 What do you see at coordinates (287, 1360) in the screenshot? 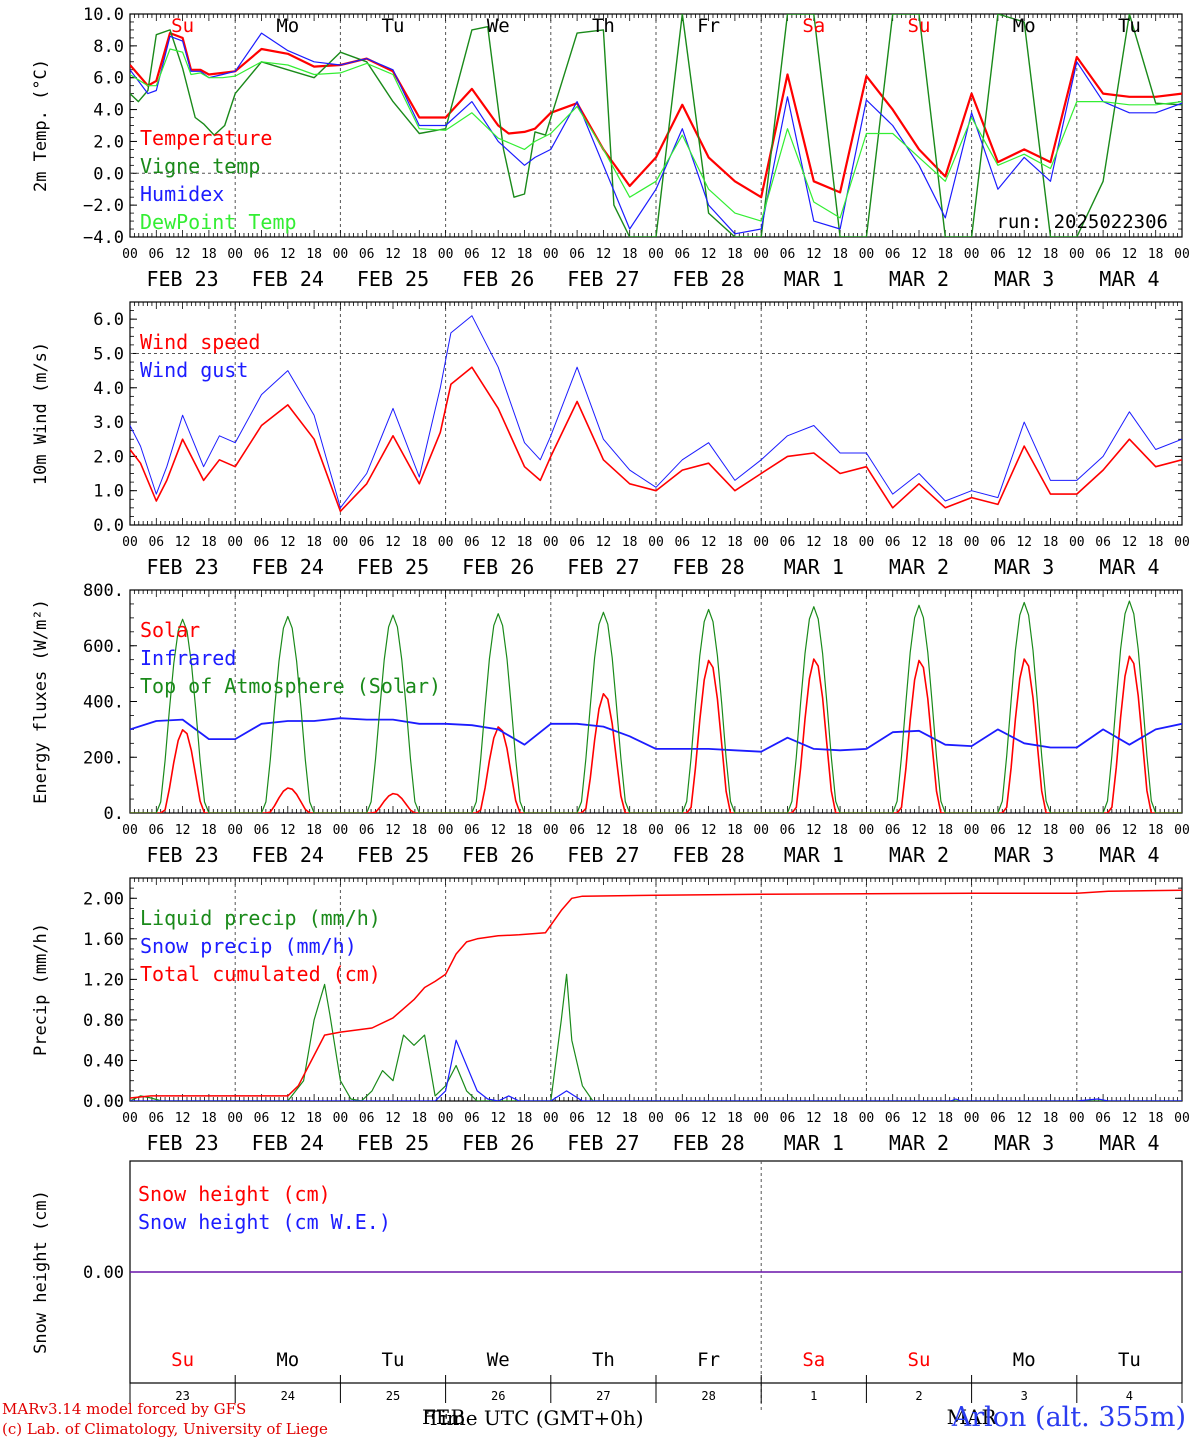
I see `day-name-bottom: Mo` at bounding box center [287, 1360].